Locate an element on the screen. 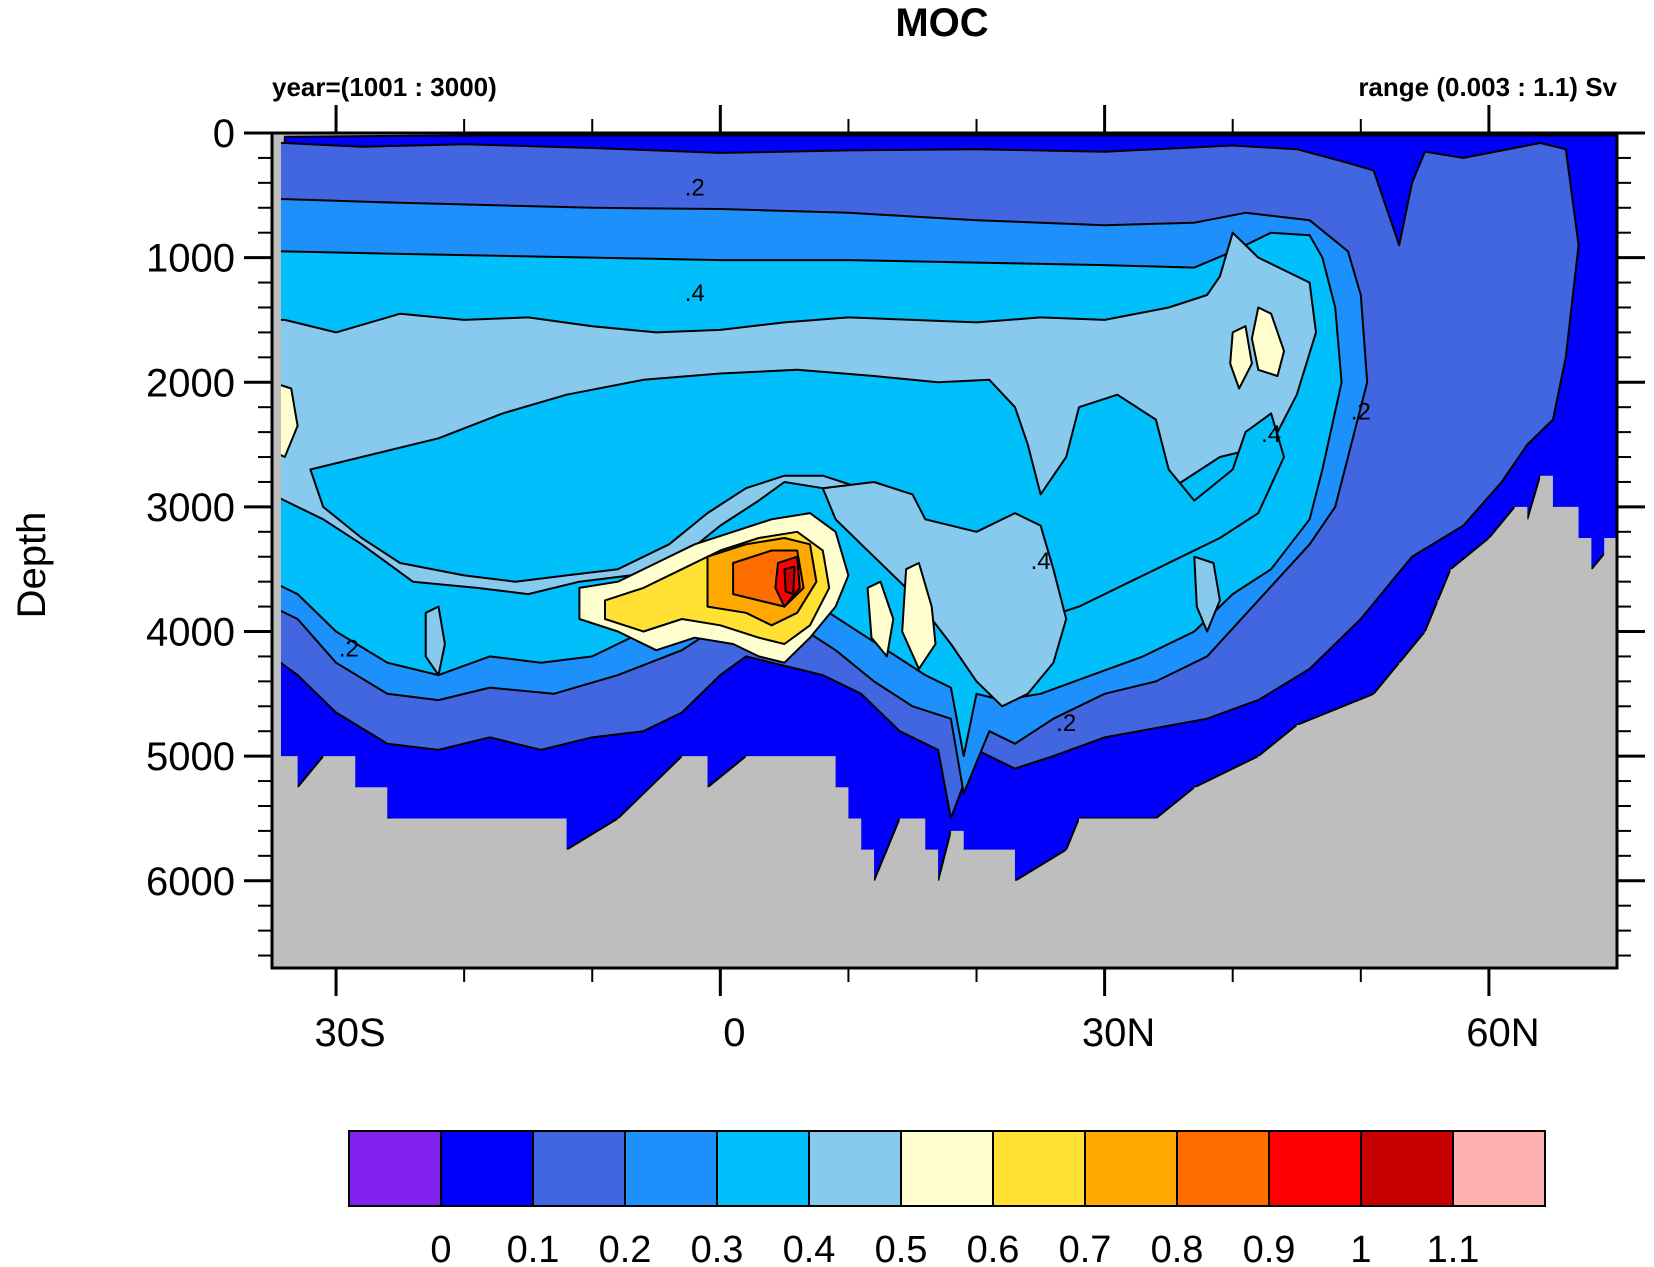  land-strip-left is located at coordinates (276, 550).